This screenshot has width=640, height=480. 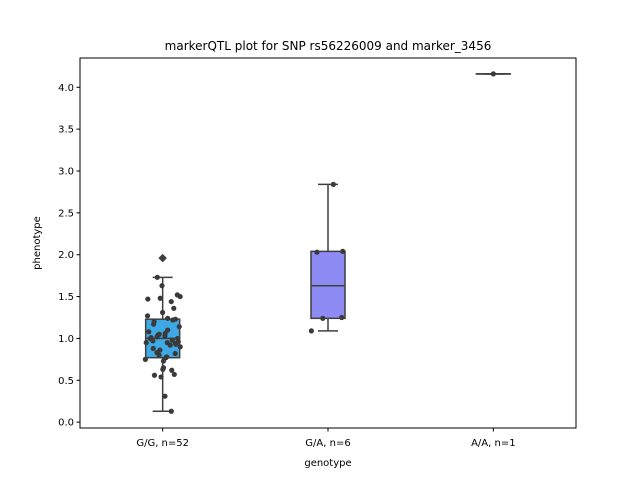 What do you see at coordinates (493, 443) in the screenshot?
I see `x-tick-label: A/A, n=1` at bounding box center [493, 443].